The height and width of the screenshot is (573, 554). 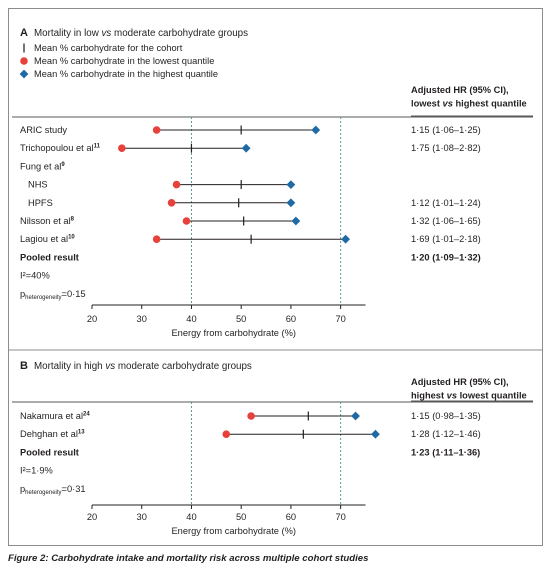 What do you see at coordinates (241, 319) in the screenshot?
I see `panel-a-x-tick-label: 50` at bounding box center [241, 319].